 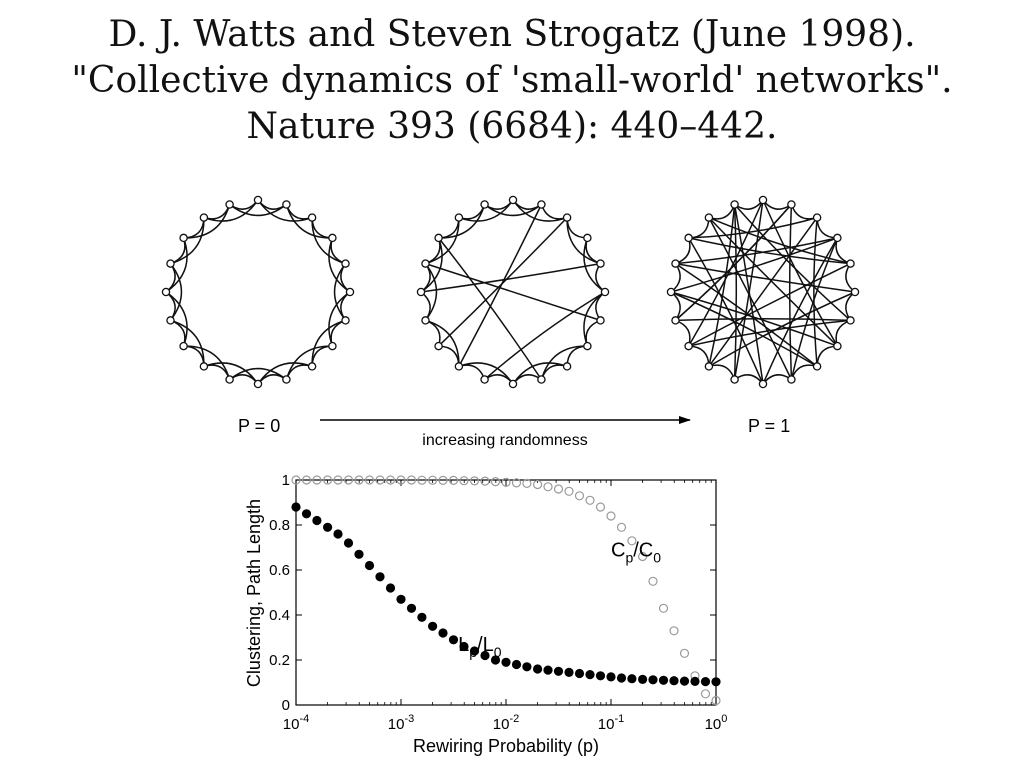 I want to click on network-small-world, so click(x=513, y=292).